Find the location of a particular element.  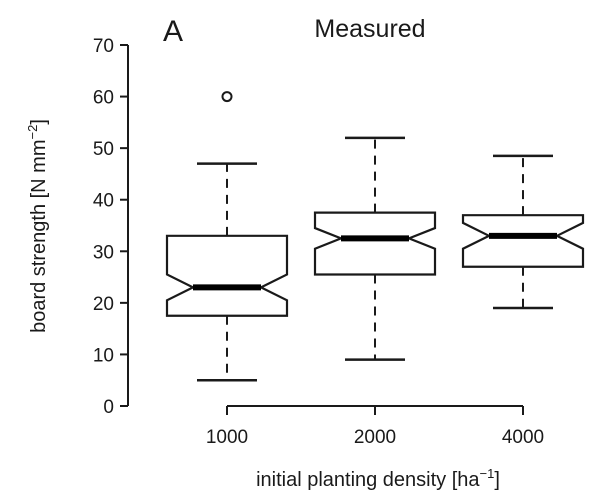

y-axis-label-main: board strength [N mm is located at coordinates (39, 235).